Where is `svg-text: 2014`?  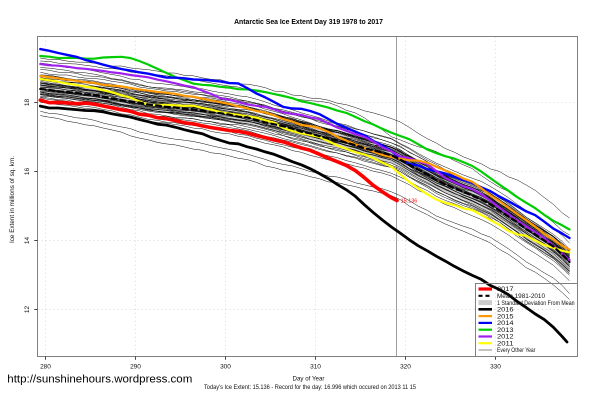 svg-text: 2014 is located at coordinates (505, 323).